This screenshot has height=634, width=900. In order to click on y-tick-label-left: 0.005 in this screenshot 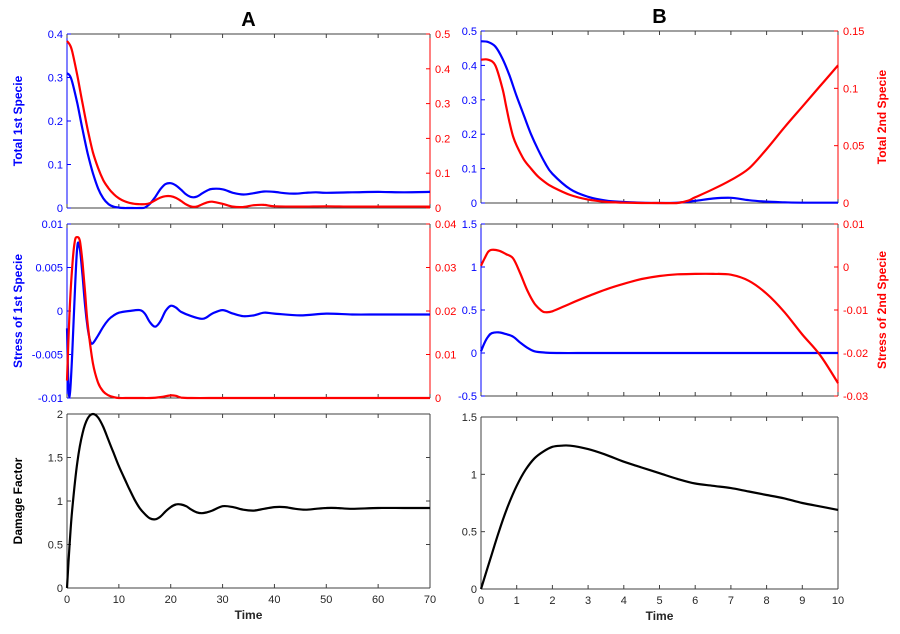, I will do `click(49, 269)`.